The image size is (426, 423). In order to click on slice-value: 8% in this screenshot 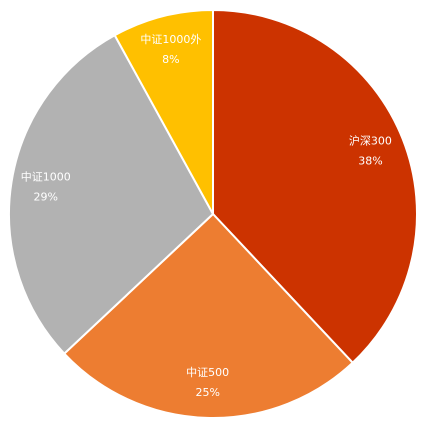, I will do `click(170, 59)`.